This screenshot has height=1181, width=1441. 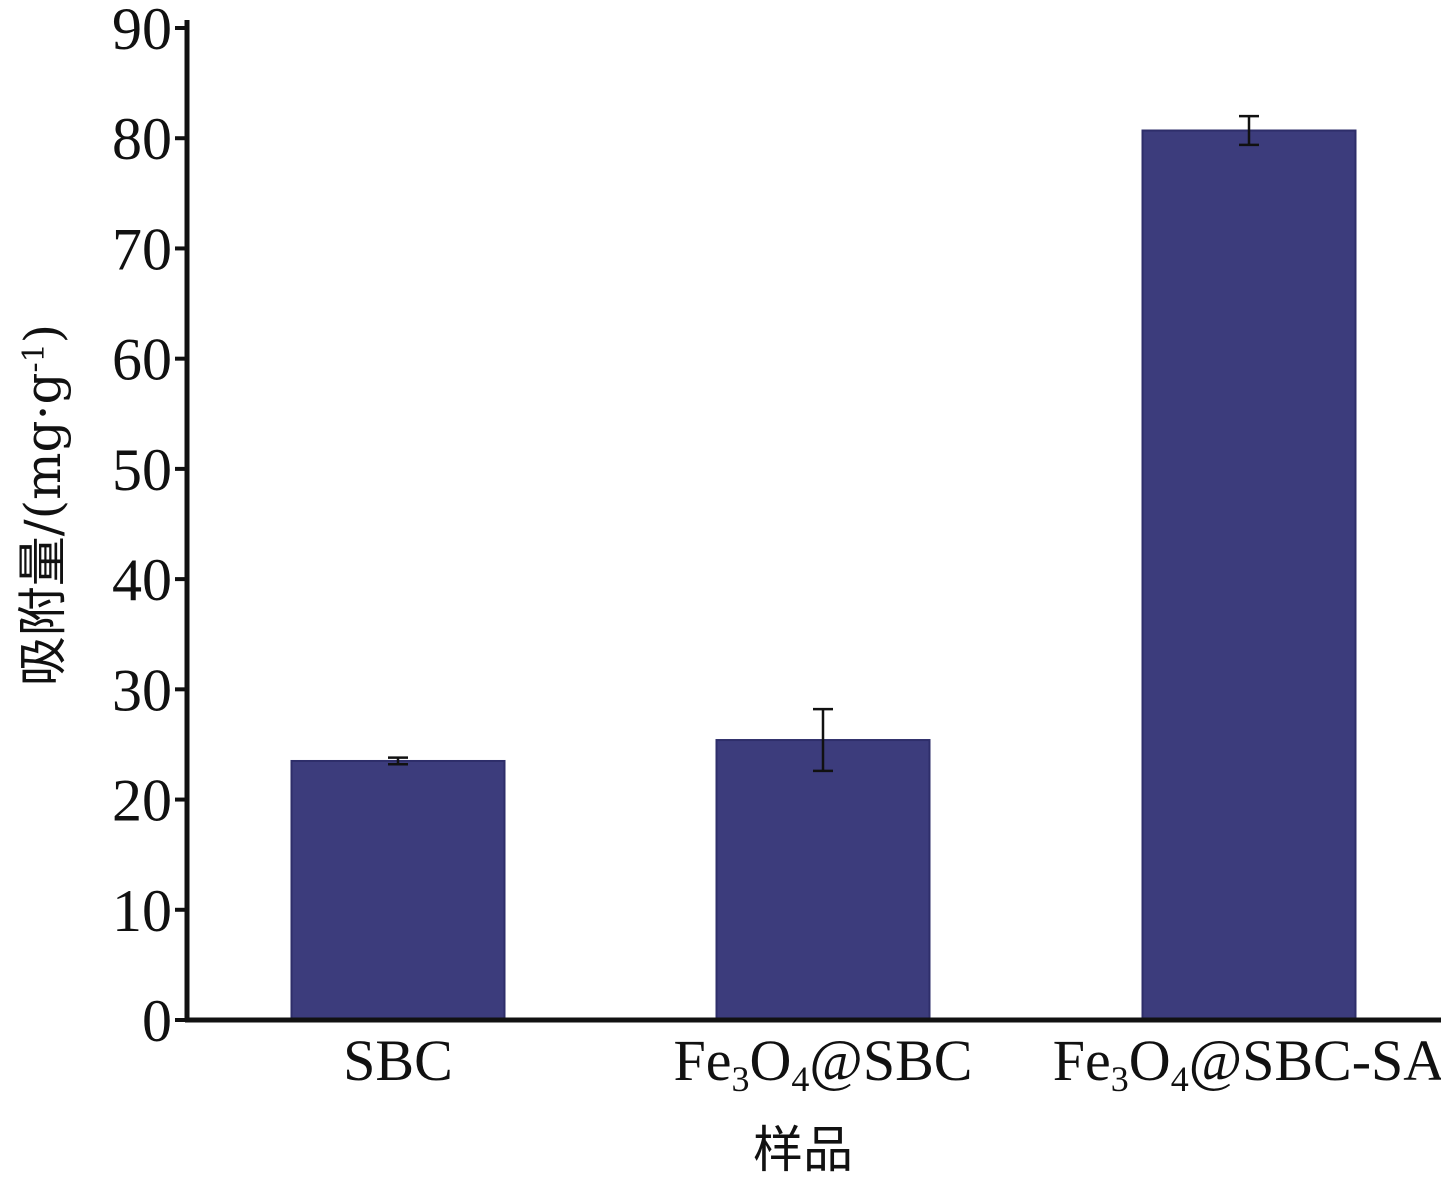 I want to click on y-tick-label: 30, so click(x=142, y=690).